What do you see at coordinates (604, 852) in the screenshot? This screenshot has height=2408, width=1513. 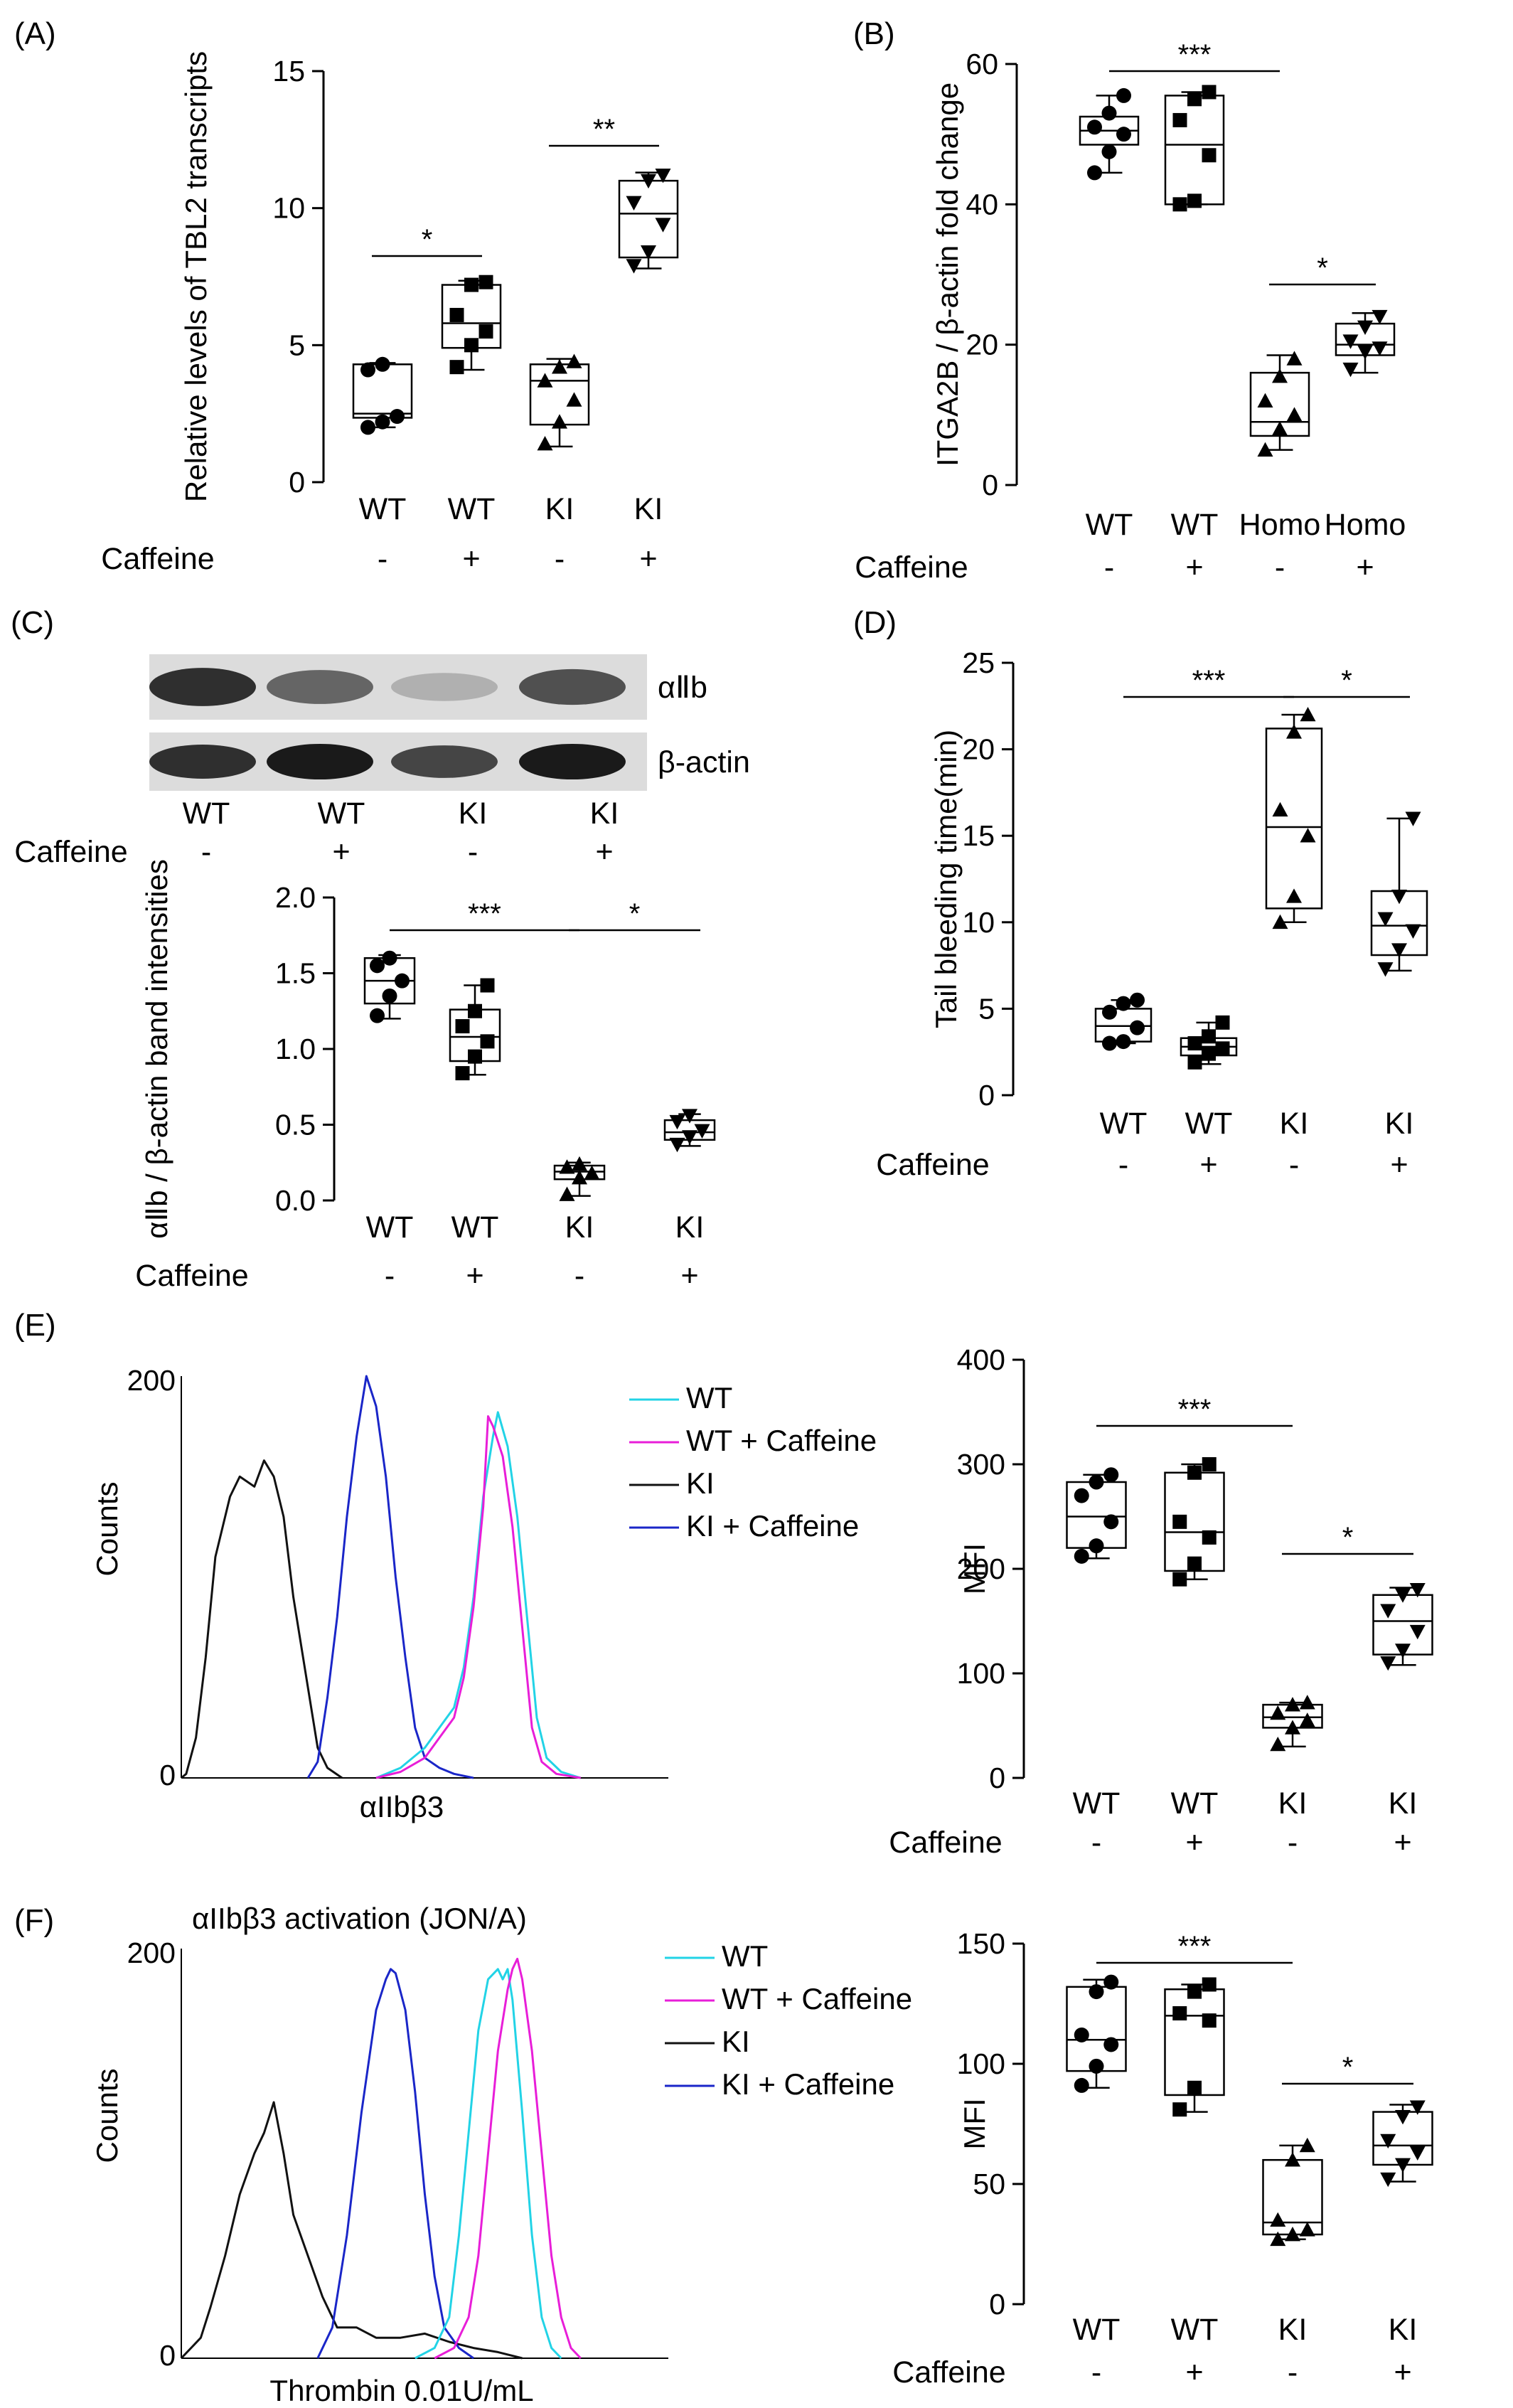 I see `blot-treatment-sign: +` at bounding box center [604, 852].